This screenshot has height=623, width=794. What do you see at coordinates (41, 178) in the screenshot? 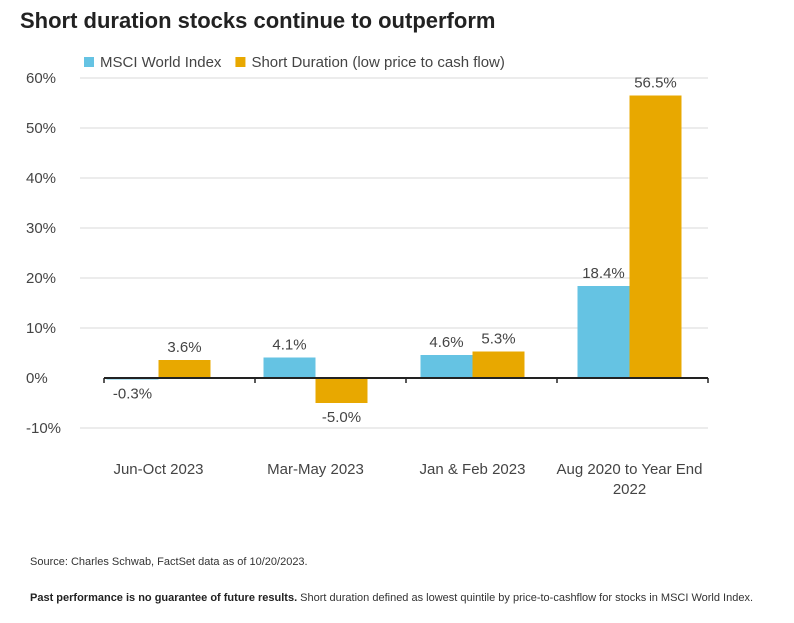
I see `y-tick-label: 40%` at bounding box center [41, 178].